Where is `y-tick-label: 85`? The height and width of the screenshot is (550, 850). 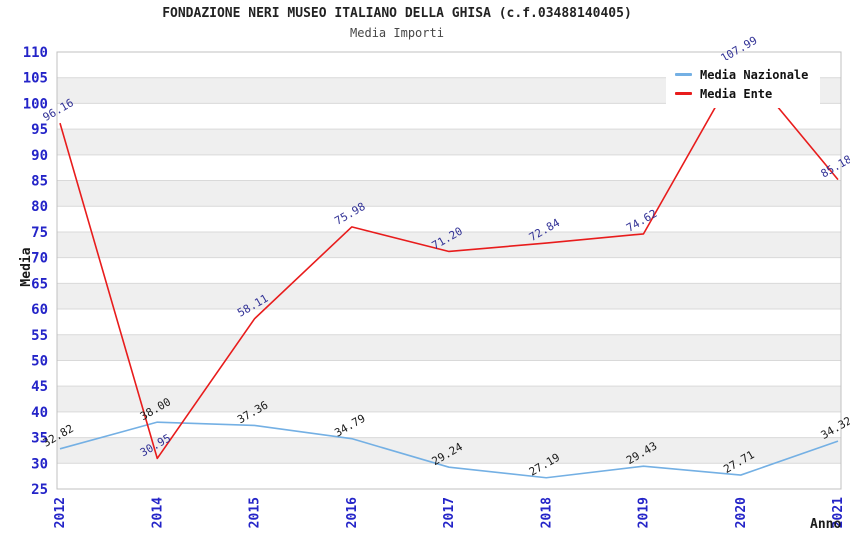 y-tick-label: 85 is located at coordinates (39, 182).